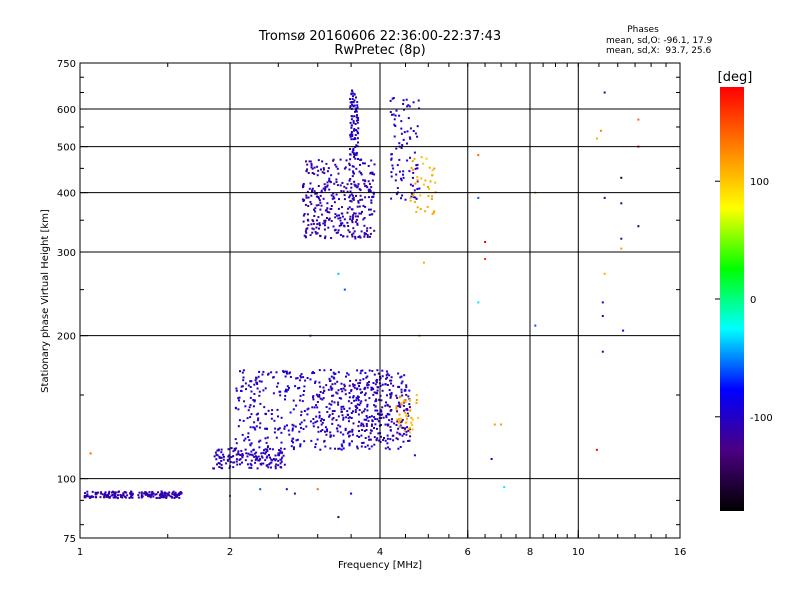 The image size is (800, 600). I want to click on x-tick-label: 8, so click(530, 552).